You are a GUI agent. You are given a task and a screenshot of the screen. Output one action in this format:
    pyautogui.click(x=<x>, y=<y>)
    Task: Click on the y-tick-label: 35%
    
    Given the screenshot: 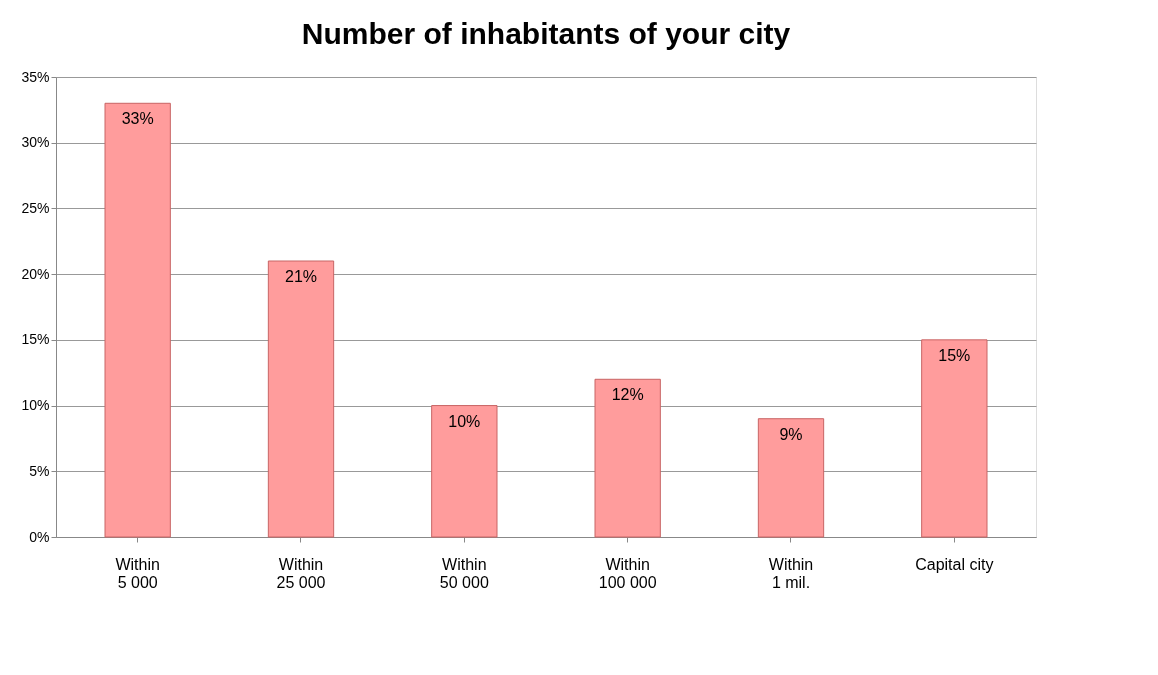 What is the action you would take?
    pyautogui.click(x=35, y=76)
    